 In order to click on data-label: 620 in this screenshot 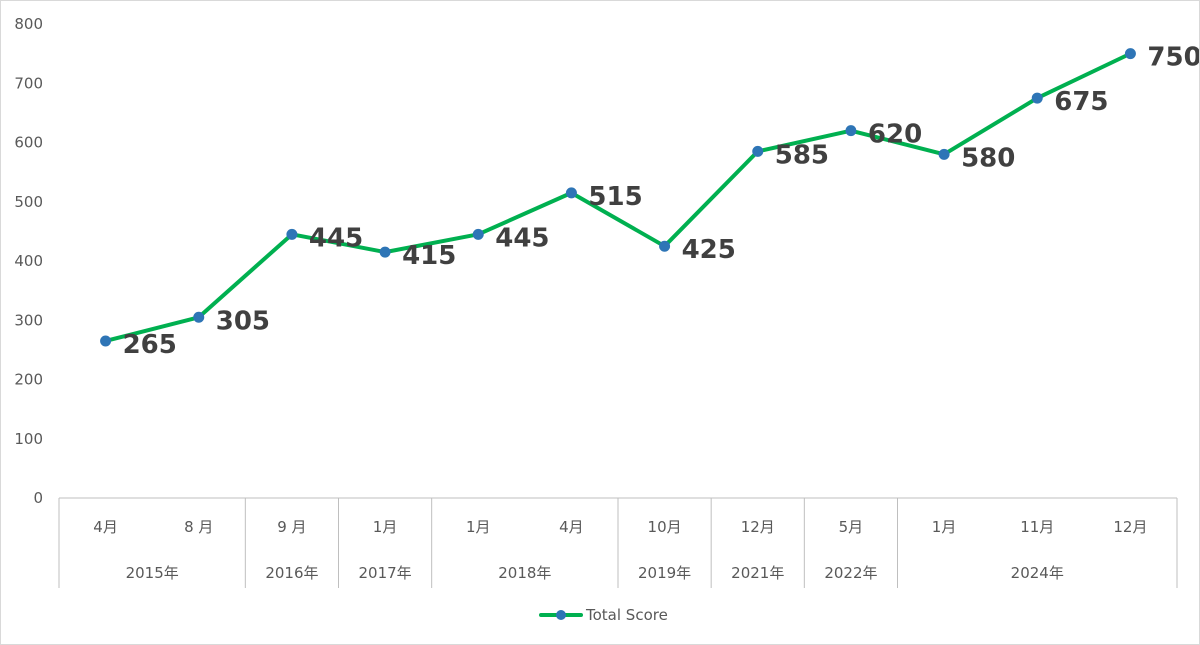, I will do `click(895, 135)`.